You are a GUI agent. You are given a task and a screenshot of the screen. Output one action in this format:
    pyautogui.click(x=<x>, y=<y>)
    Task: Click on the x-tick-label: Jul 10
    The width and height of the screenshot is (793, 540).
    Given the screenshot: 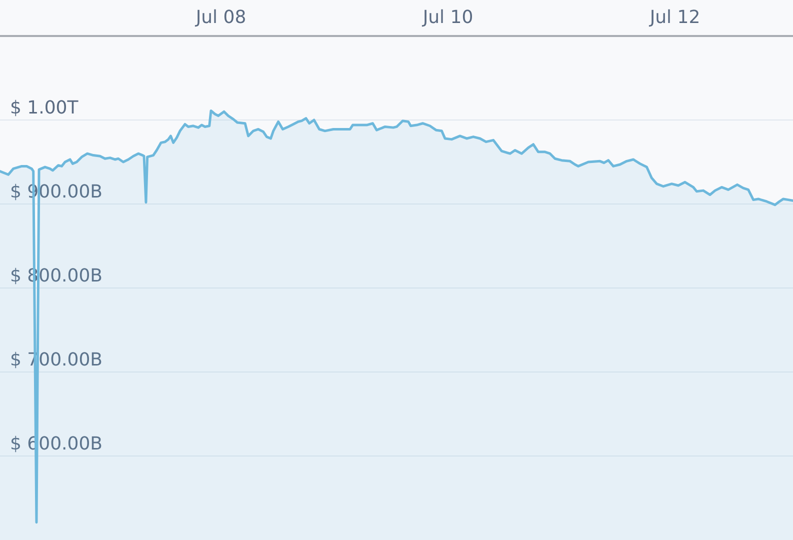 What is the action you would take?
    pyautogui.click(x=448, y=17)
    